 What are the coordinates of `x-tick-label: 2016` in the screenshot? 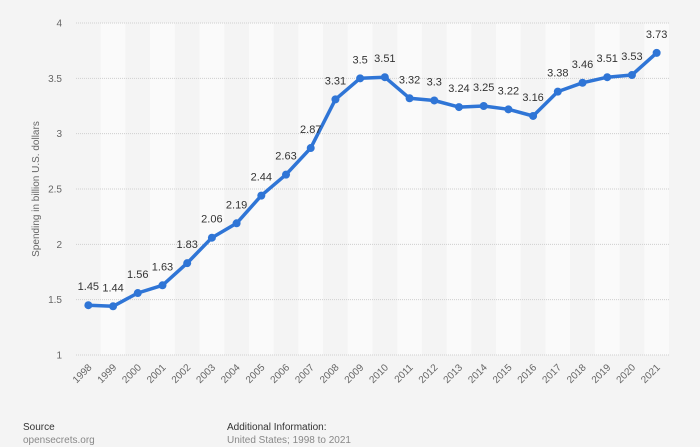 It's located at (528, 374).